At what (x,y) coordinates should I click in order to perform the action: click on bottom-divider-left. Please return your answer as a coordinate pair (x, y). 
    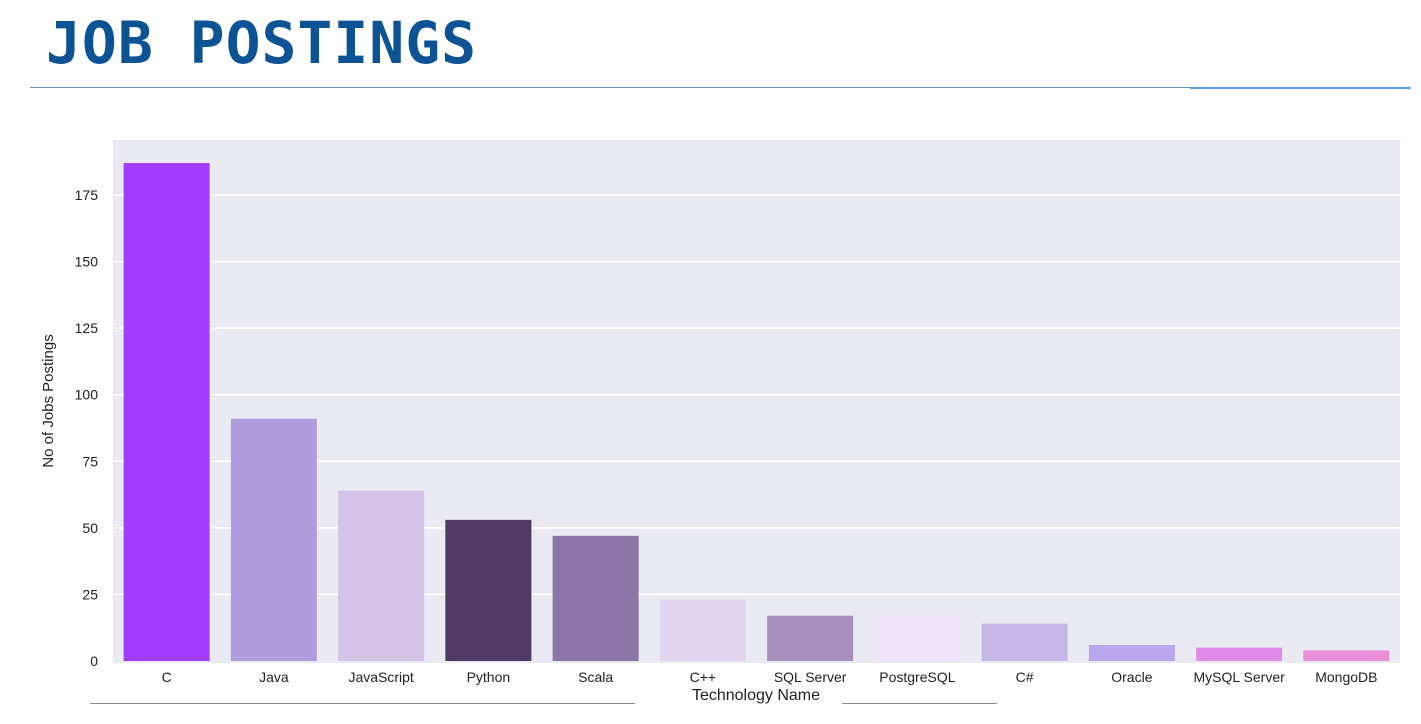
    Looking at the image, I should click on (362, 703).